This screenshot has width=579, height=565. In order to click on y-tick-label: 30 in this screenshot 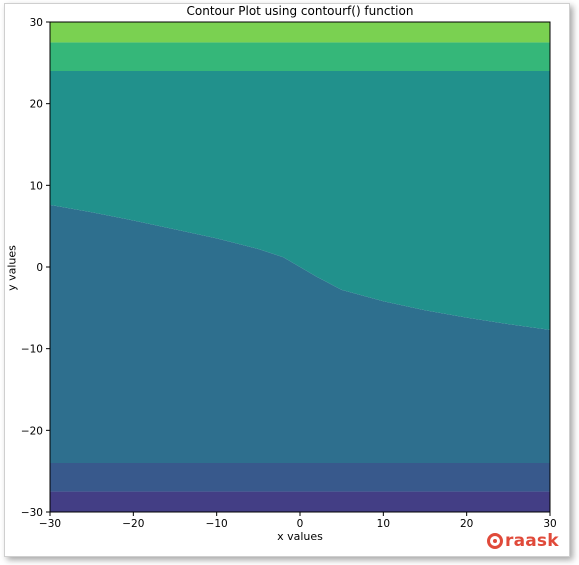, I will do `click(36, 23)`.